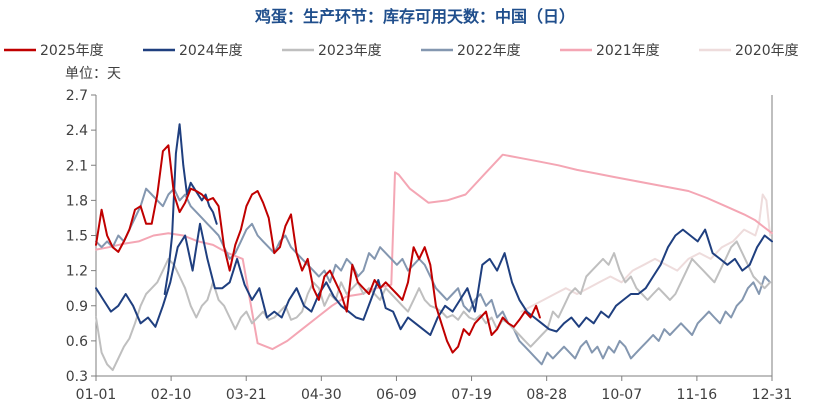 This screenshot has height=409, width=830. I want to click on x-tick-label: 12-31, so click(772, 395).